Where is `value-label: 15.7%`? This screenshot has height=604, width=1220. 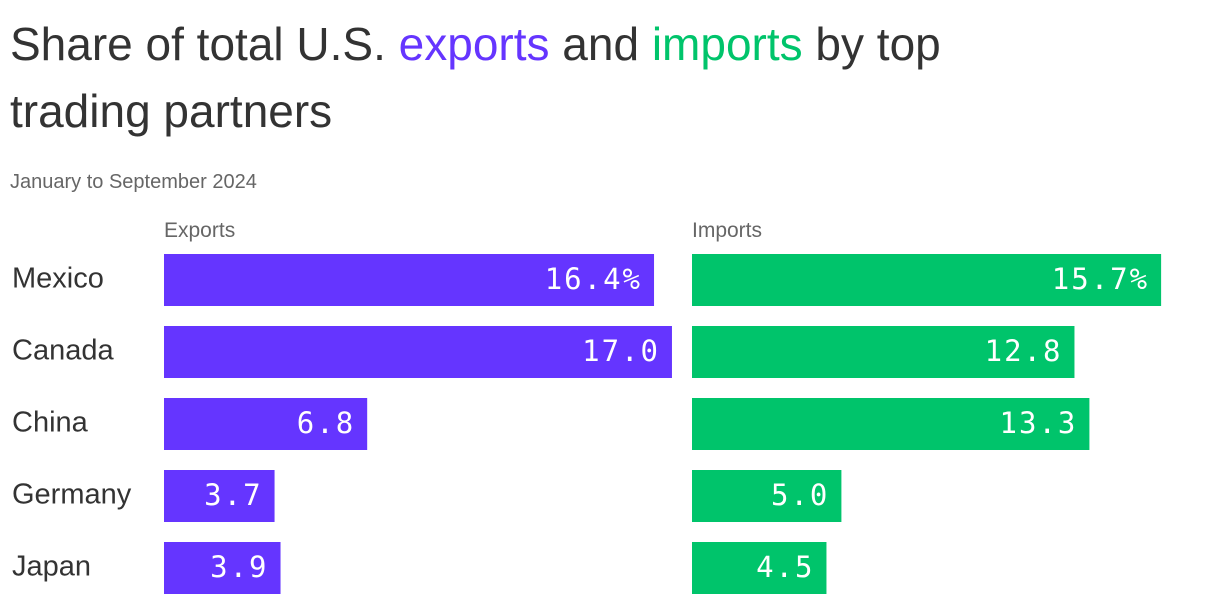 value-label: 15.7% is located at coordinates (1100, 279).